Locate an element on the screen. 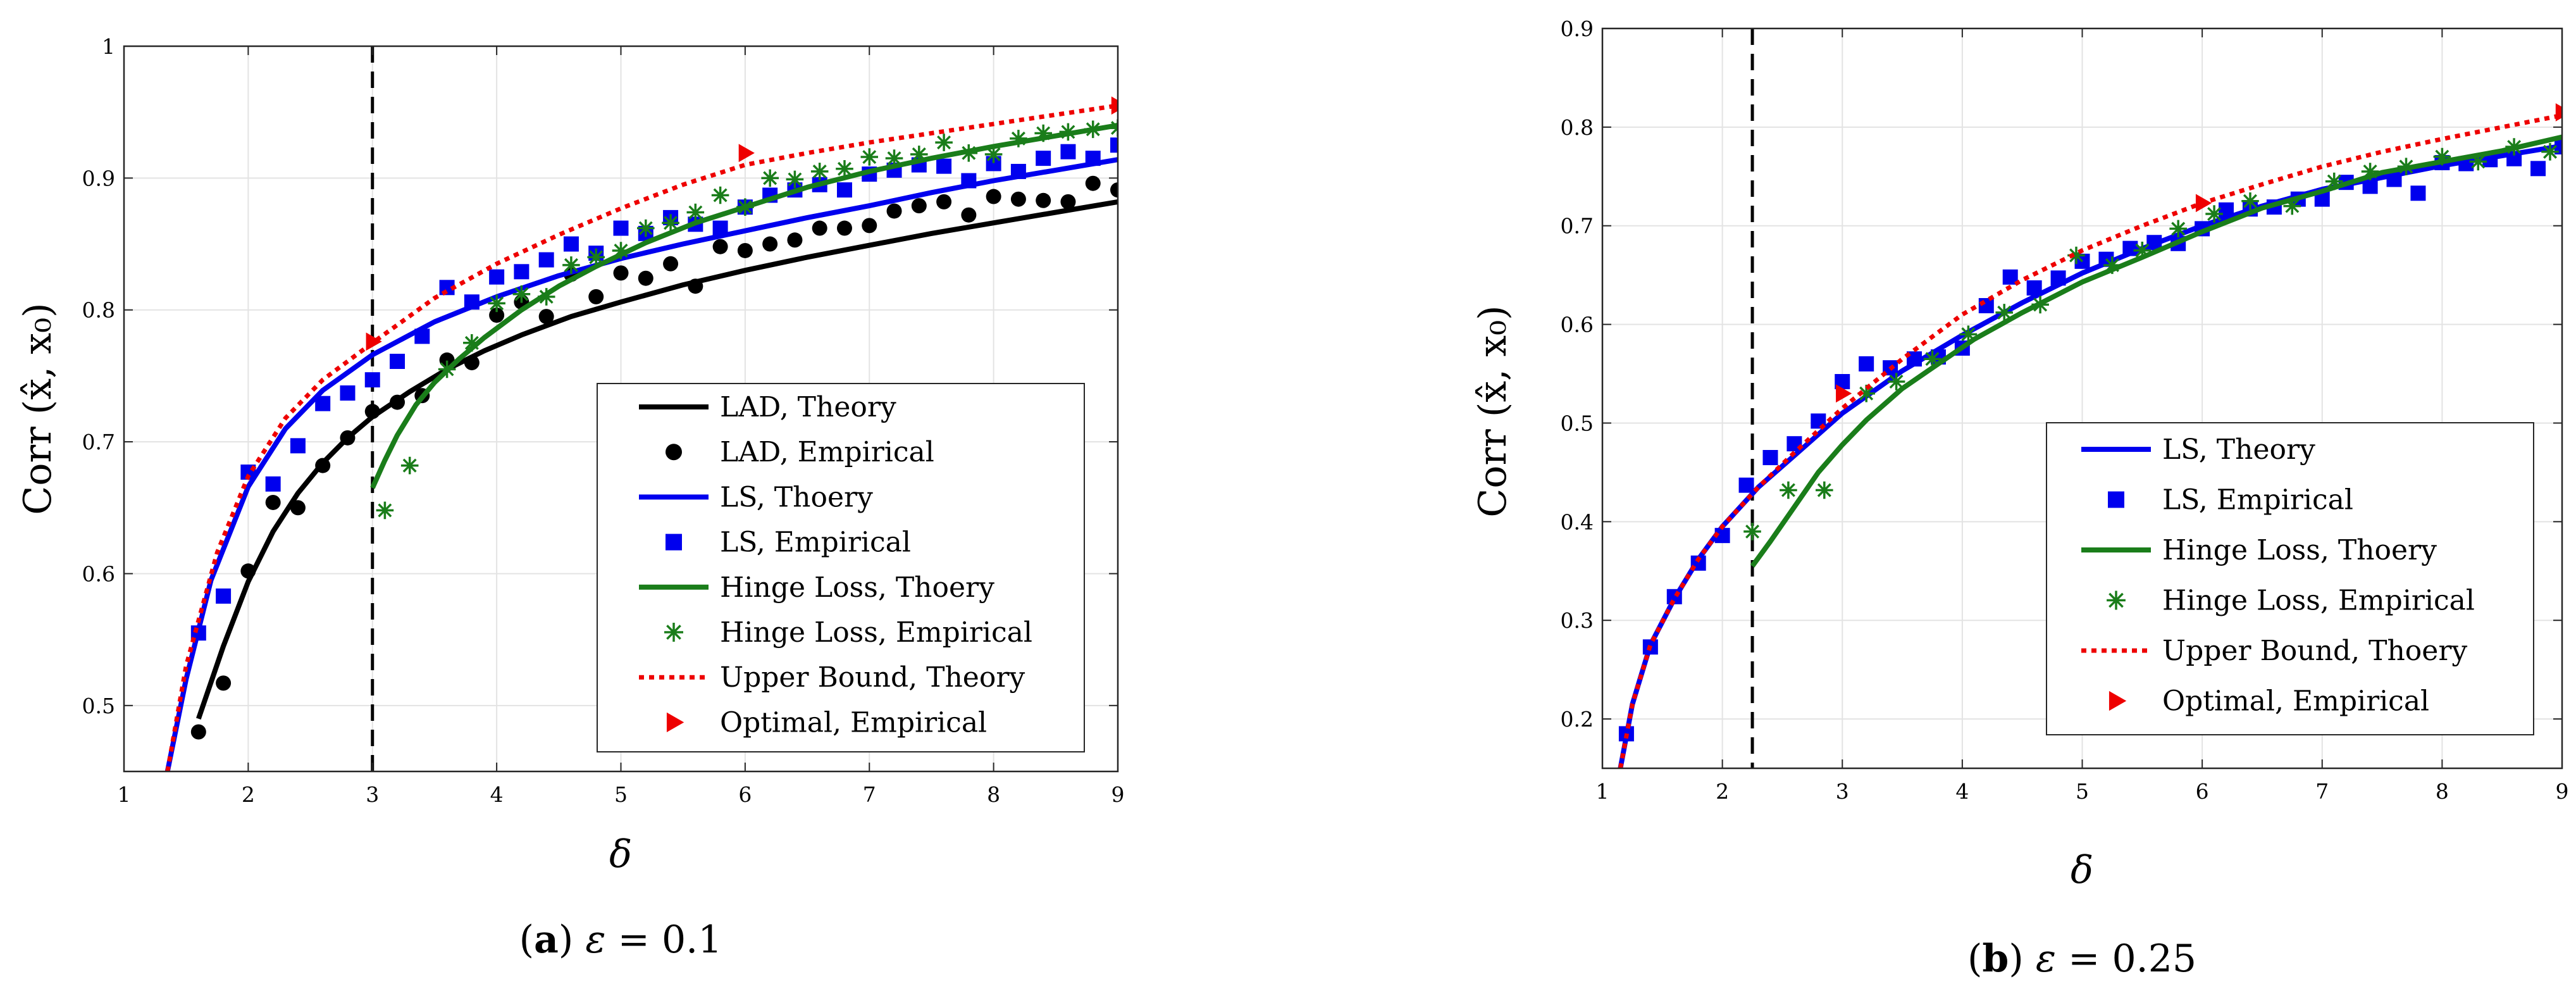 The image size is (2576, 986). chart-a-xtick-label-4: 5 is located at coordinates (621, 795).